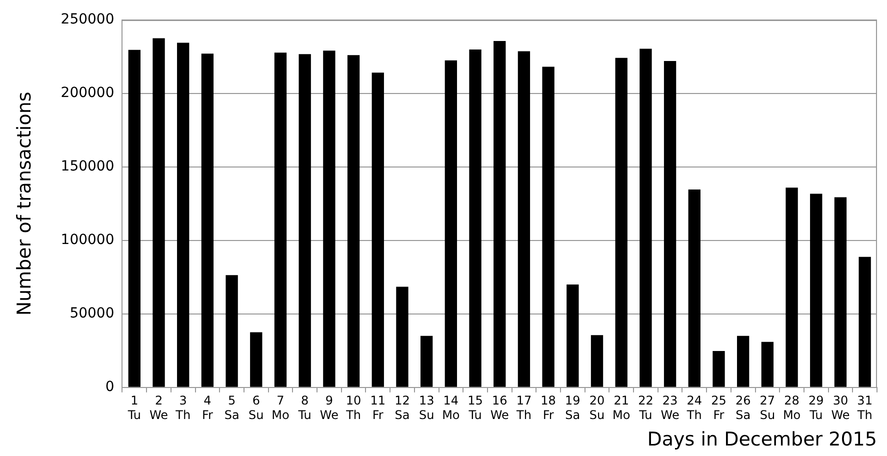 The width and height of the screenshot is (887, 456). I want to click on x-tick-label: 16 We, so click(499, 408).